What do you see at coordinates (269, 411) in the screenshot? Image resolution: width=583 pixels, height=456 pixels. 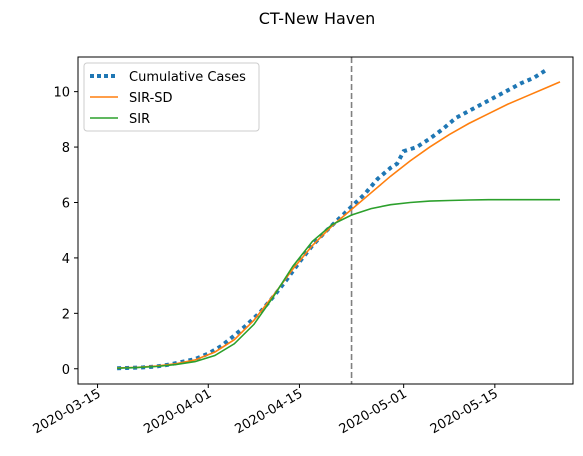 I see `x-tick-label: 2020-04-15` at bounding box center [269, 411].